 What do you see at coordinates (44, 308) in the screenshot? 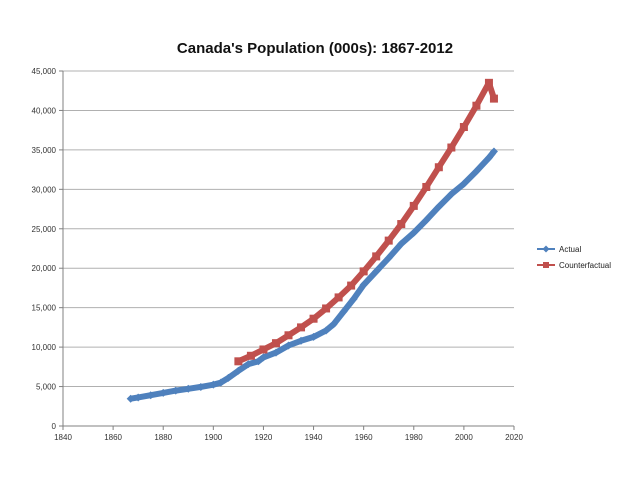
I see `y-tick-label: 15,000` at bounding box center [44, 308].